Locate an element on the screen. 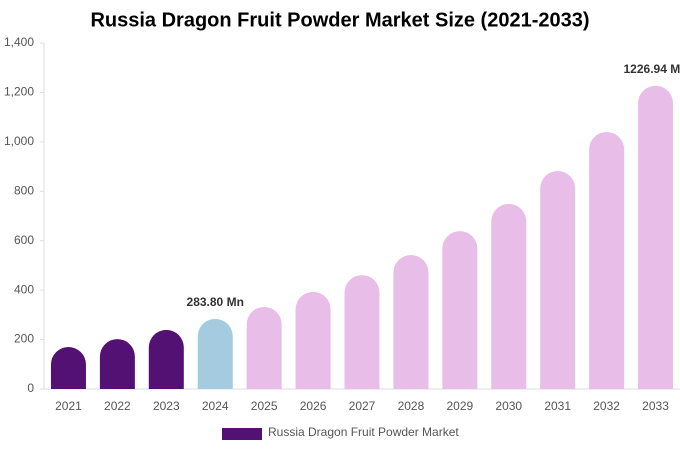 The height and width of the screenshot is (450, 680). y-tick-label: 1,400 is located at coordinates (19, 42).